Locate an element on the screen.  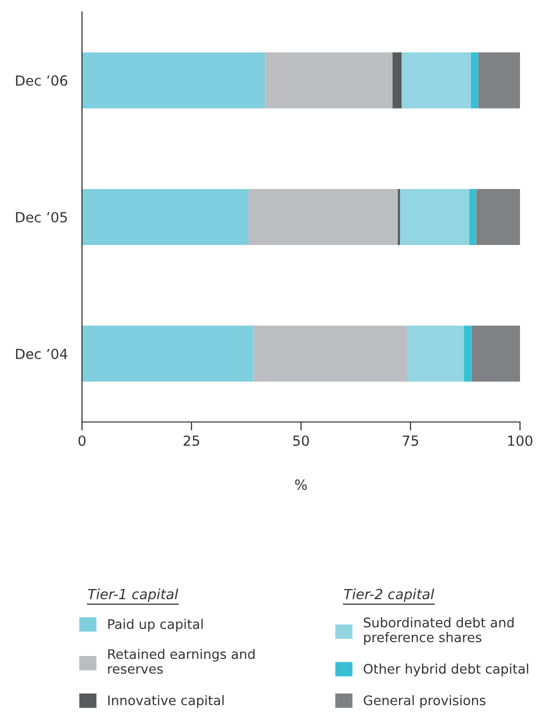
legend-label: Retained earnings and reserves is located at coordinates (181, 661).